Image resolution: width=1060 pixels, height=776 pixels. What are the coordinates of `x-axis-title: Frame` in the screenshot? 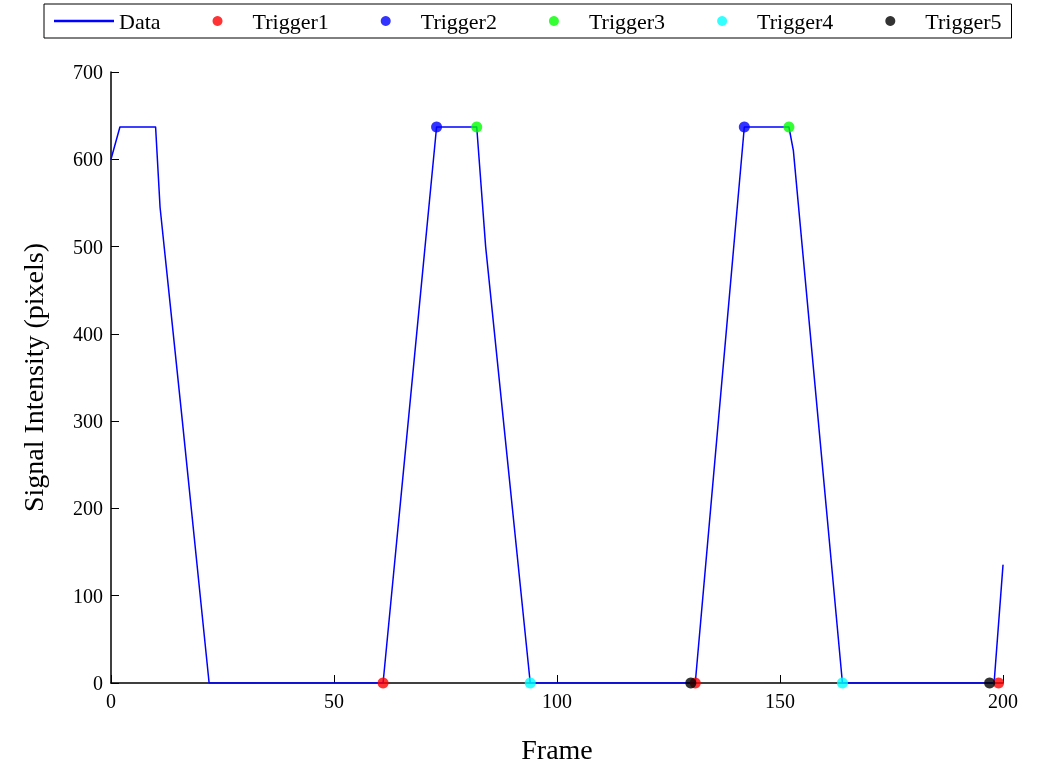 It's located at (557, 749).